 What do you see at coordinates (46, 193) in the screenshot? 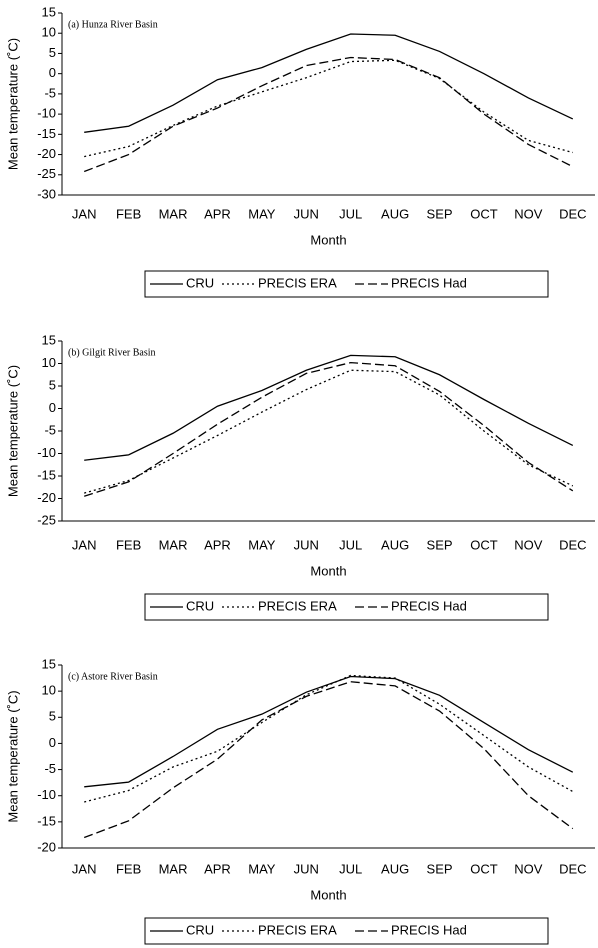
I see `y-tick-label: -30` at bounding box center [46, 193].